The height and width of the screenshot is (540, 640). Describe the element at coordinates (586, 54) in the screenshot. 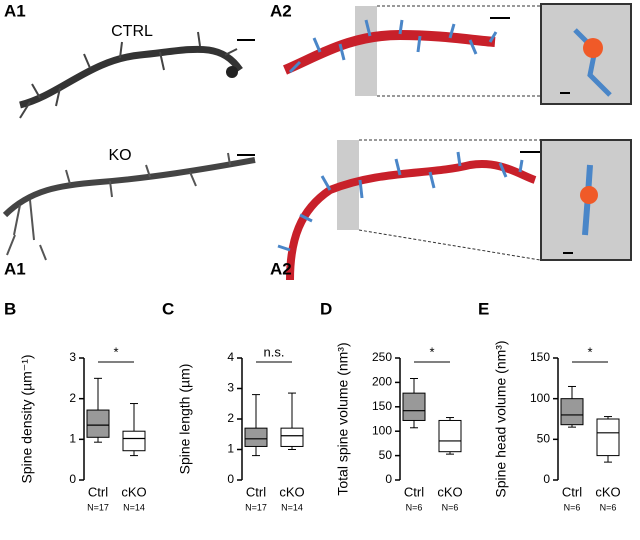

I see `inset` at that location.